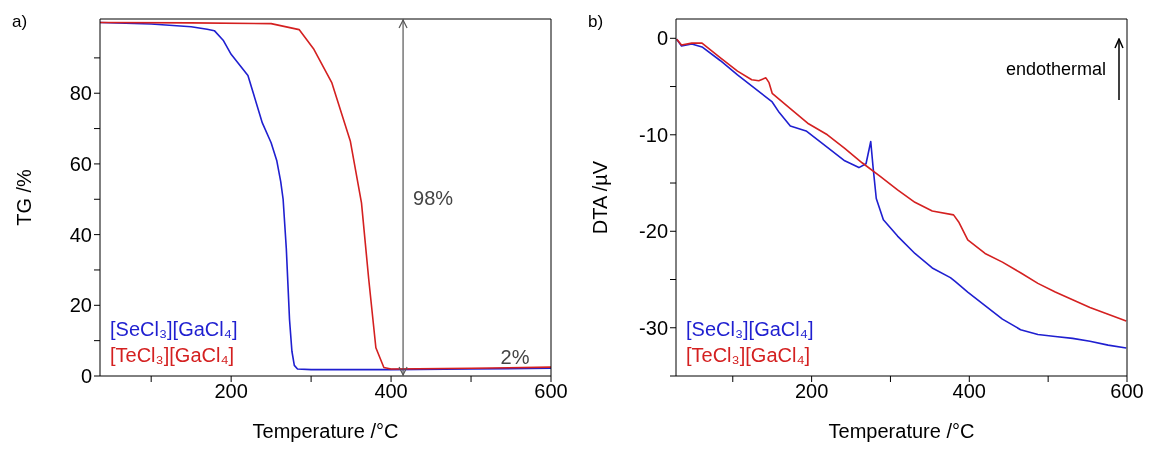 This screenshot has height=460, width=1153. Describe the element at coordinates (80, 234) in the screenshot. I see `y-tick-label: 40` at that location.